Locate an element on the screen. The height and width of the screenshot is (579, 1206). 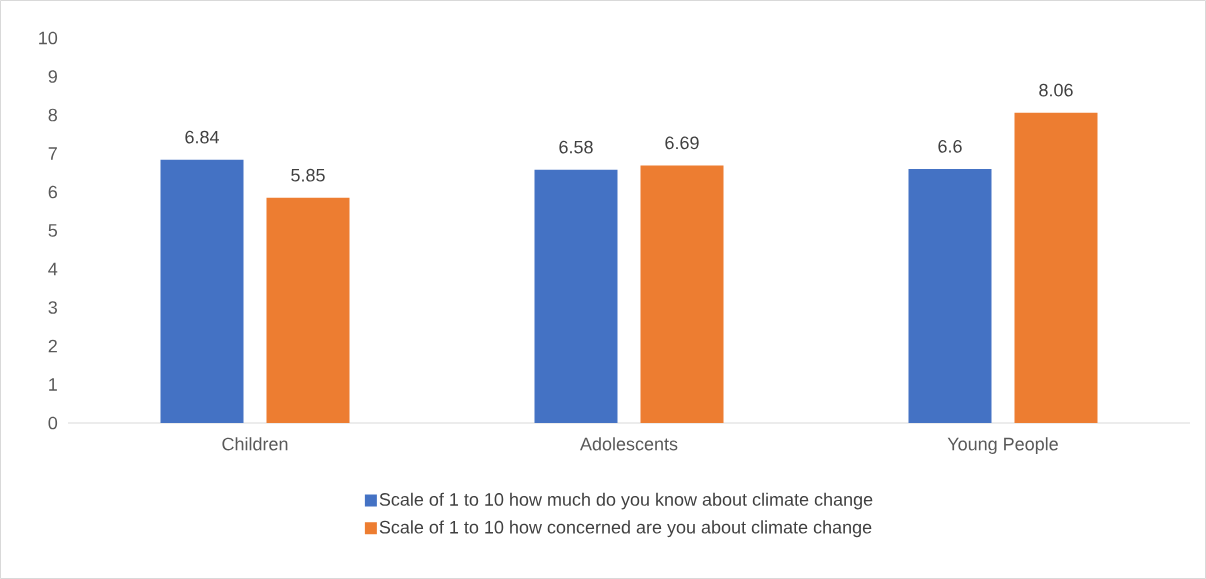
y-tick-label: 6 is located at coordinates (53, 192).